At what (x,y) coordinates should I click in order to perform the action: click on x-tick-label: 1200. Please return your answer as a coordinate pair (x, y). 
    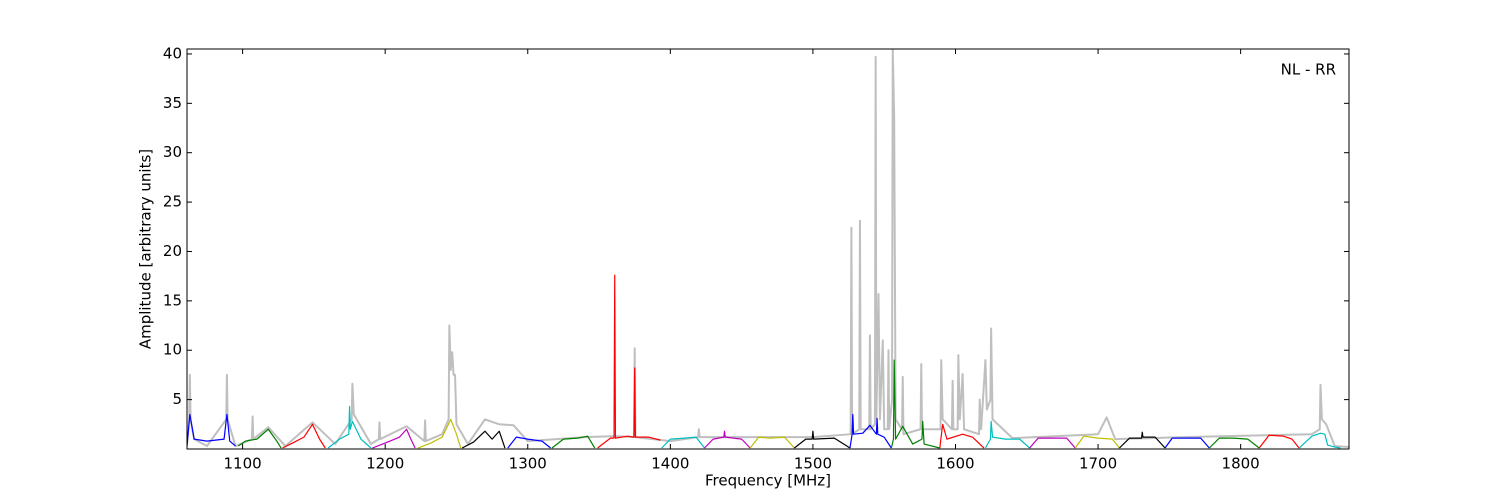
    Looking at the image, I should click on (385, 464).